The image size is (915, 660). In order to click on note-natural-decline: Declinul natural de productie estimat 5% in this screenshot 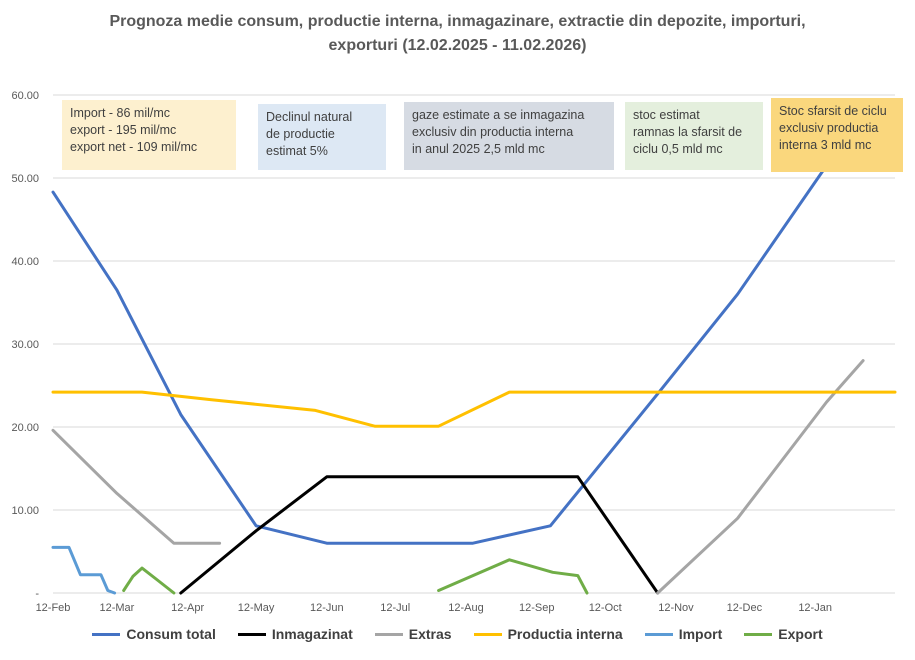, I will do `click(322, 137)`.